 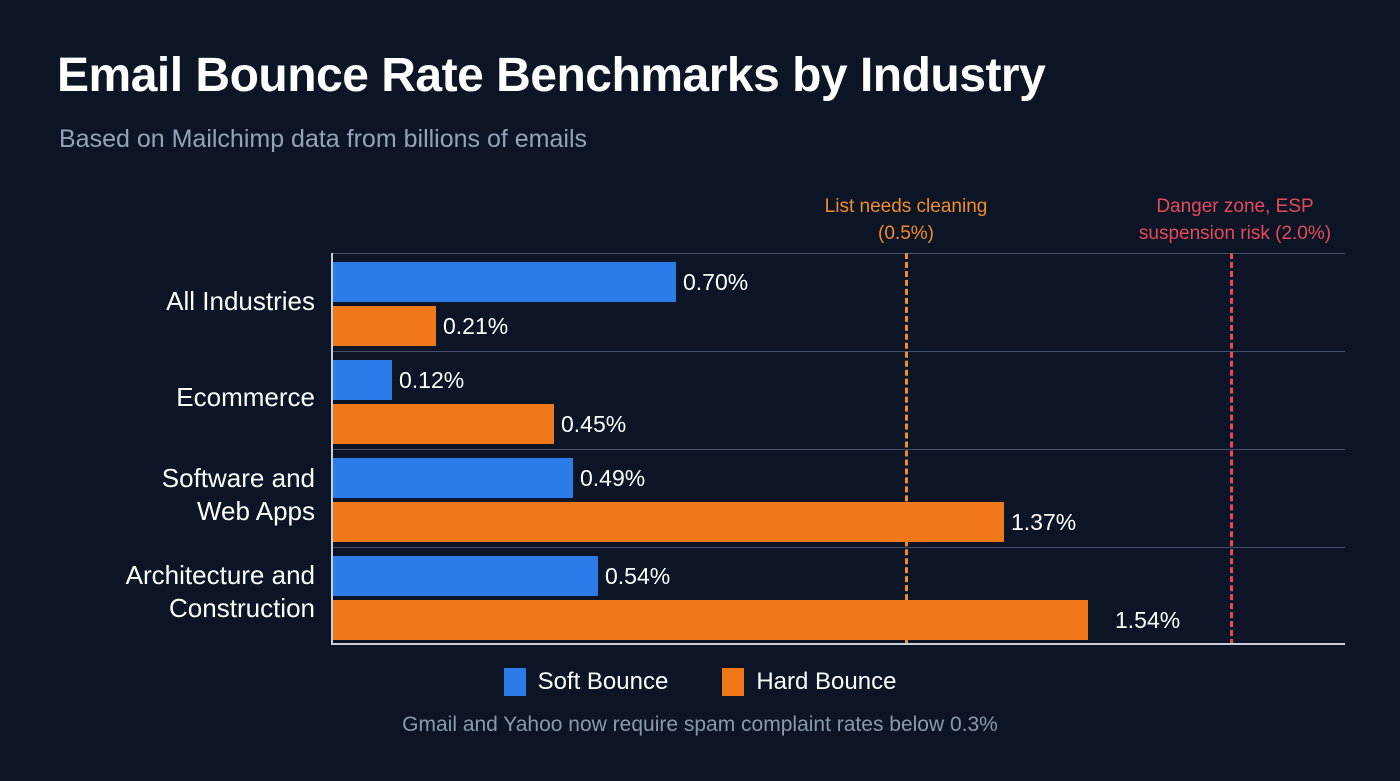 What do you see at coordinates (332, 449) in the screenshot?
I see `y-axis-spine` at bounding box center [332, 449].